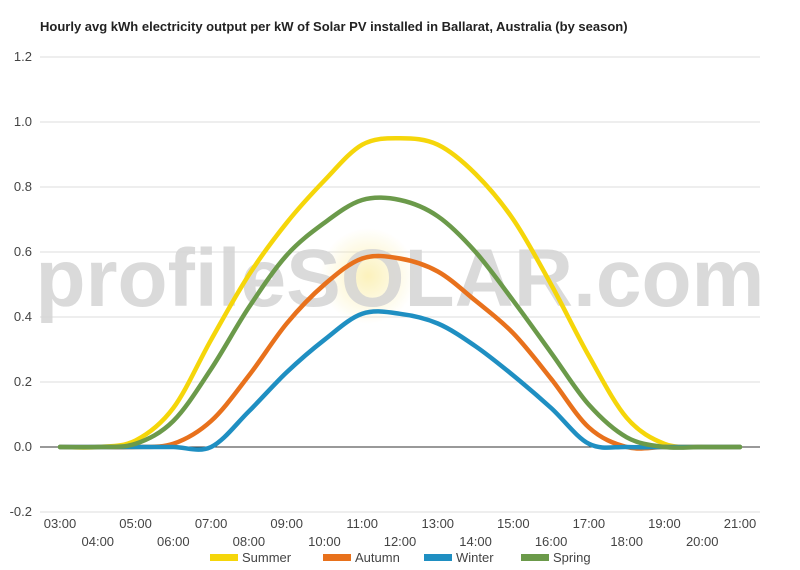  What do you see at coordinates (362, 523) in the screenshot?
I see `x-tick-label-upper-4: 11:00` at bounding box center [362, 523].